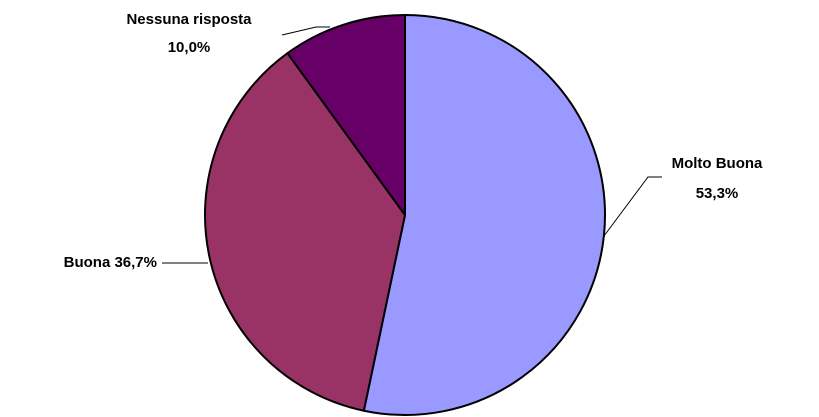  I want to click on leader-line-nessuna-risposta, so click(305, 31).